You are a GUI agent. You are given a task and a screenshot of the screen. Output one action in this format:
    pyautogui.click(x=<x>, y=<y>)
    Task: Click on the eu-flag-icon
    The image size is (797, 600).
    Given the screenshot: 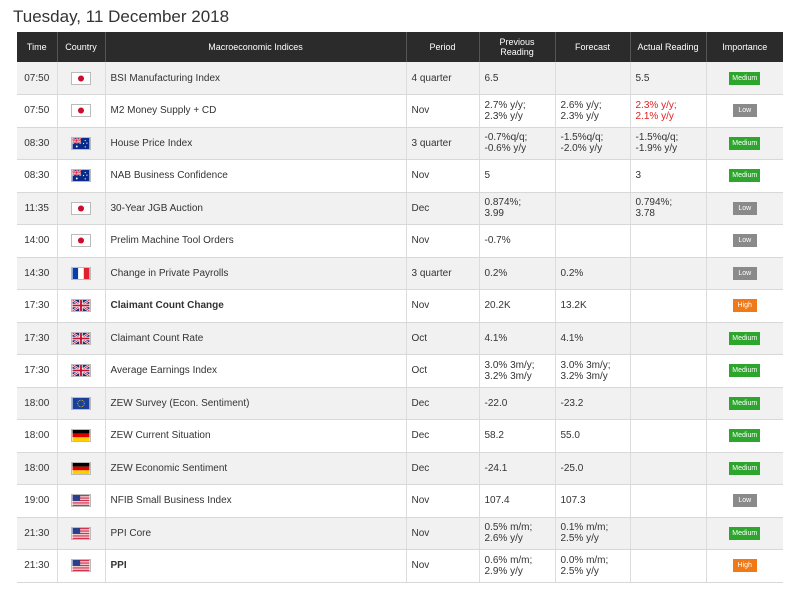 What is the action you would take?
    pyautogui.click(x=81, y=403)
    